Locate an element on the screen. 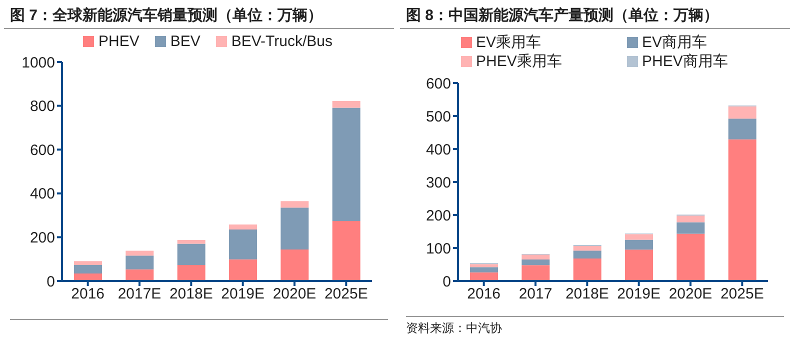  y-tick-label: 100 is located at coordinates (438, 249).